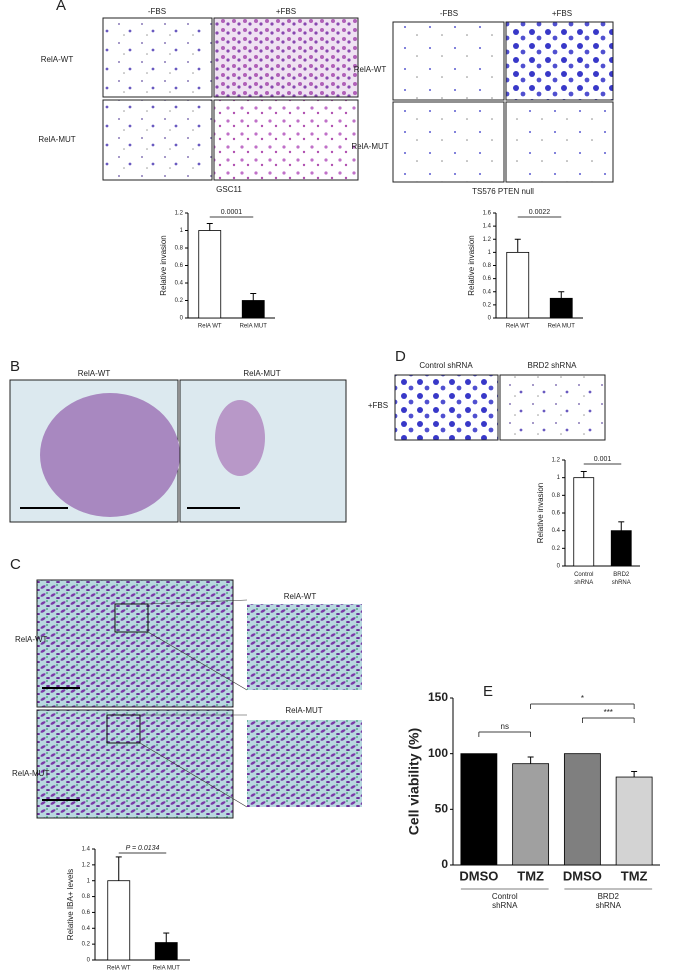 This screenshot has height=980, width=699. What do you see at coordinates (232, 212) in the screenshot?
I see `annotation: 0.0001` at bounding box center [232, 212].